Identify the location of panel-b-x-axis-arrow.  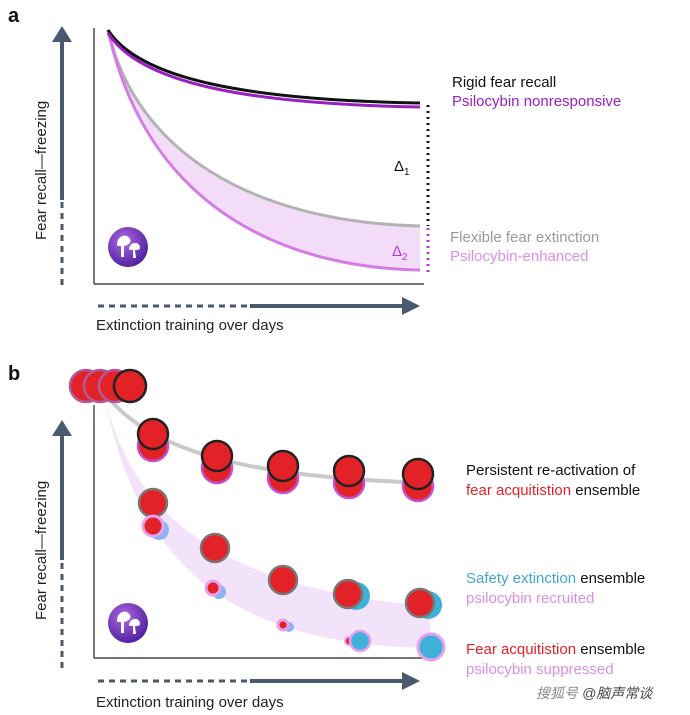
(259, 681).